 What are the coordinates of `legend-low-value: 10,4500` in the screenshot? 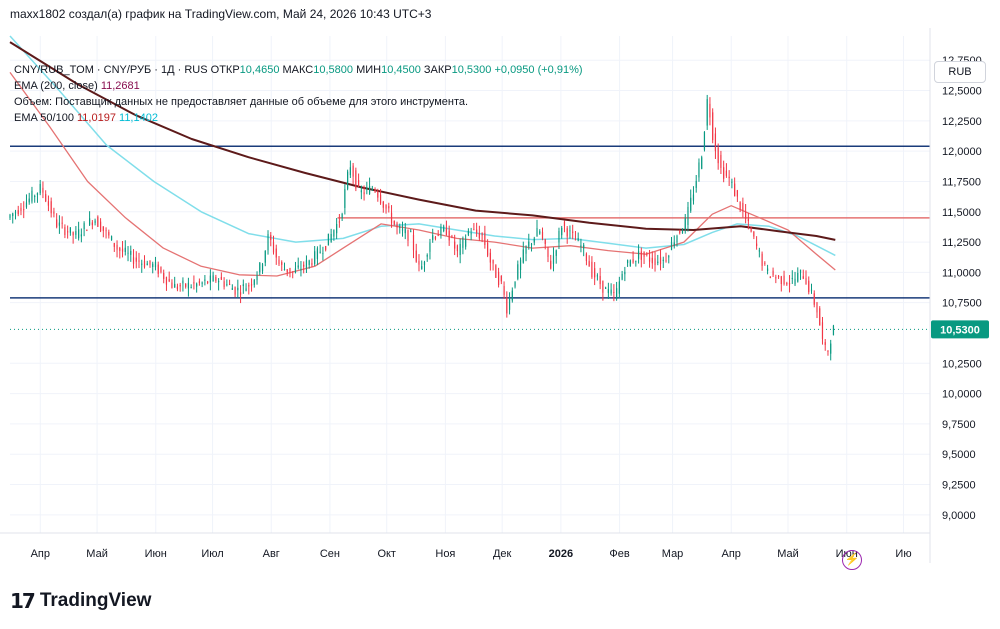 It's located at (401, 70).